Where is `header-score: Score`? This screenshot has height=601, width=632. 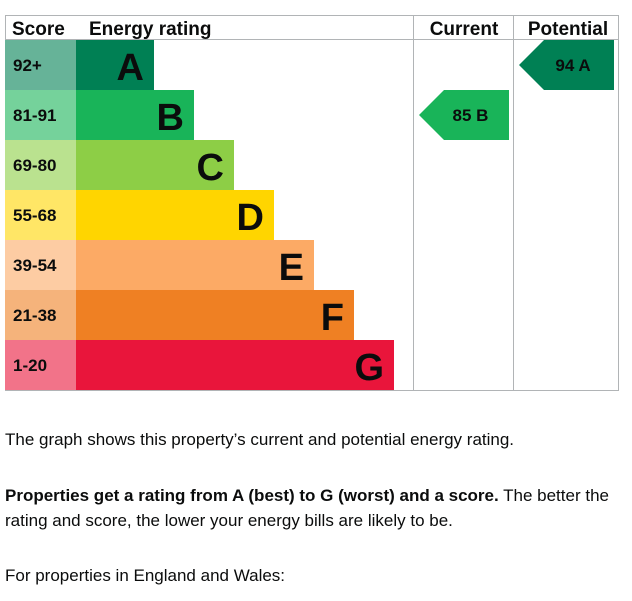 header-score: Score is located at coordinates (38, 29).